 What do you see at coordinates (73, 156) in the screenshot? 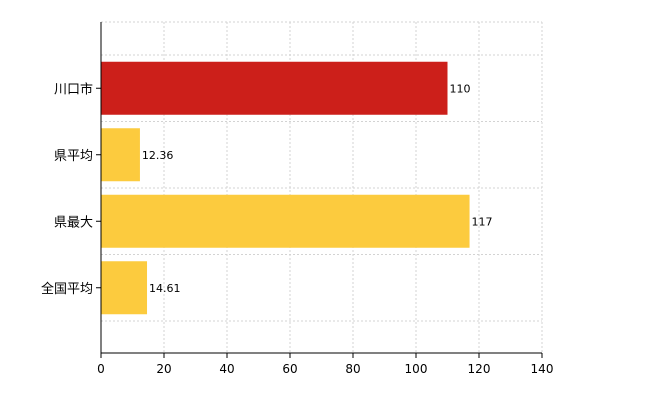
I see `category-label: 県平均` at bounding box center [73, 156].